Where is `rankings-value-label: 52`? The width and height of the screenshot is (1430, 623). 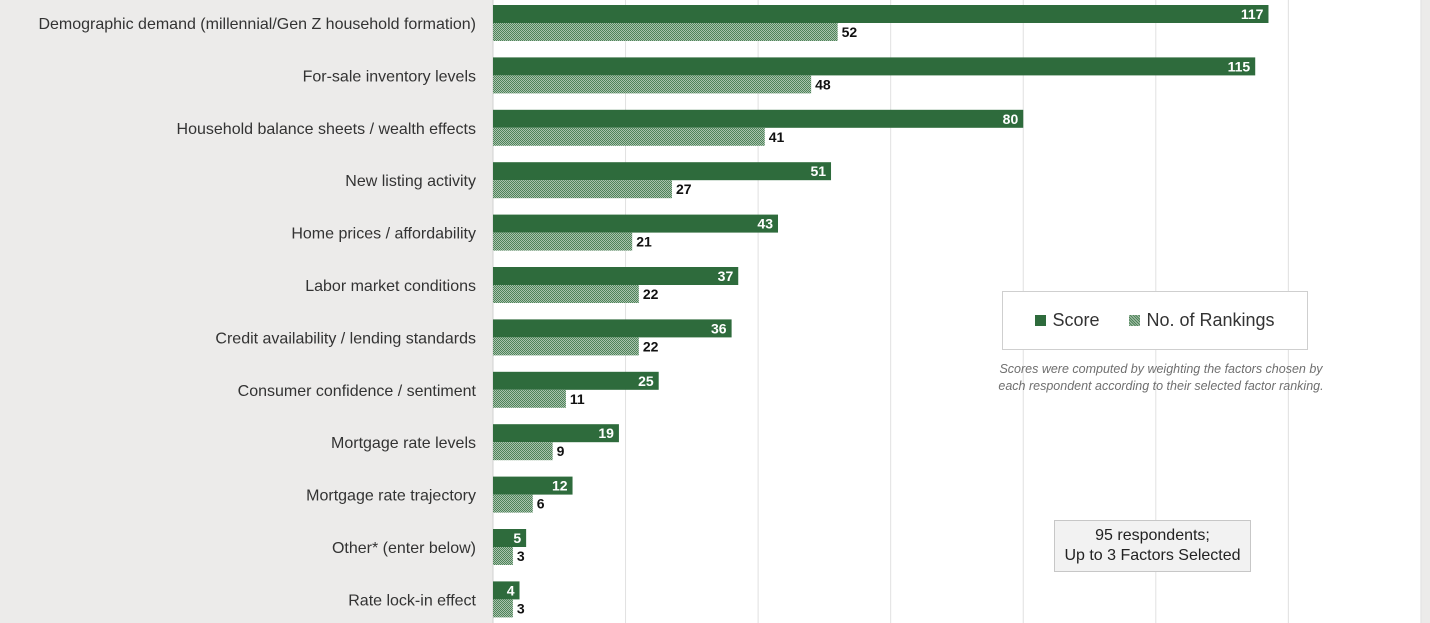 rankings-value-label: 52 is located at coordinates (850, 32).